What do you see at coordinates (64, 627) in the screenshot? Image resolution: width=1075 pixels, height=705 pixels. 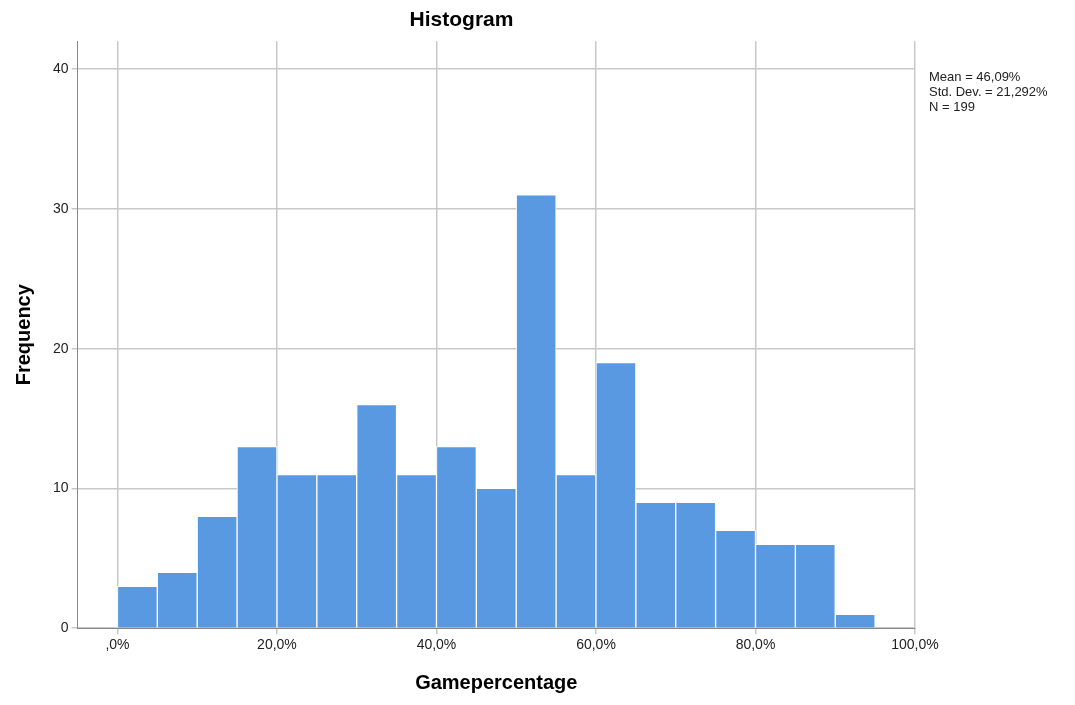 I see `y-tick-label: 0` at bounding box center [64, 627].